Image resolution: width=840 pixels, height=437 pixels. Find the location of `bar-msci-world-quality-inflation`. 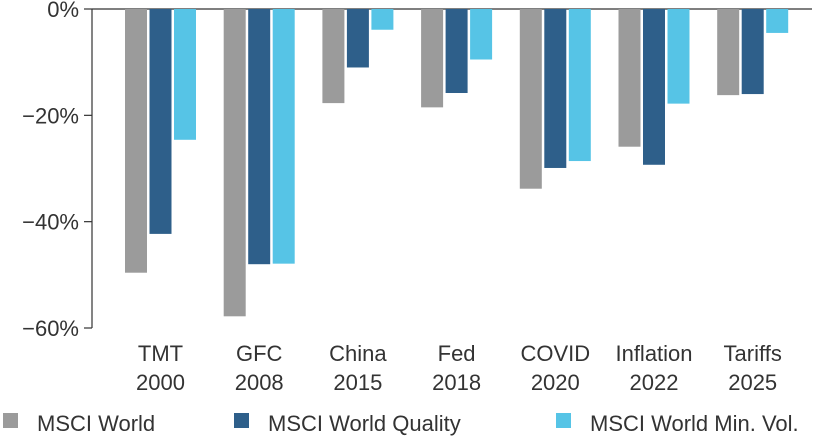

bar-msci-world-quality-inflation is located at coordinates (654, 87).